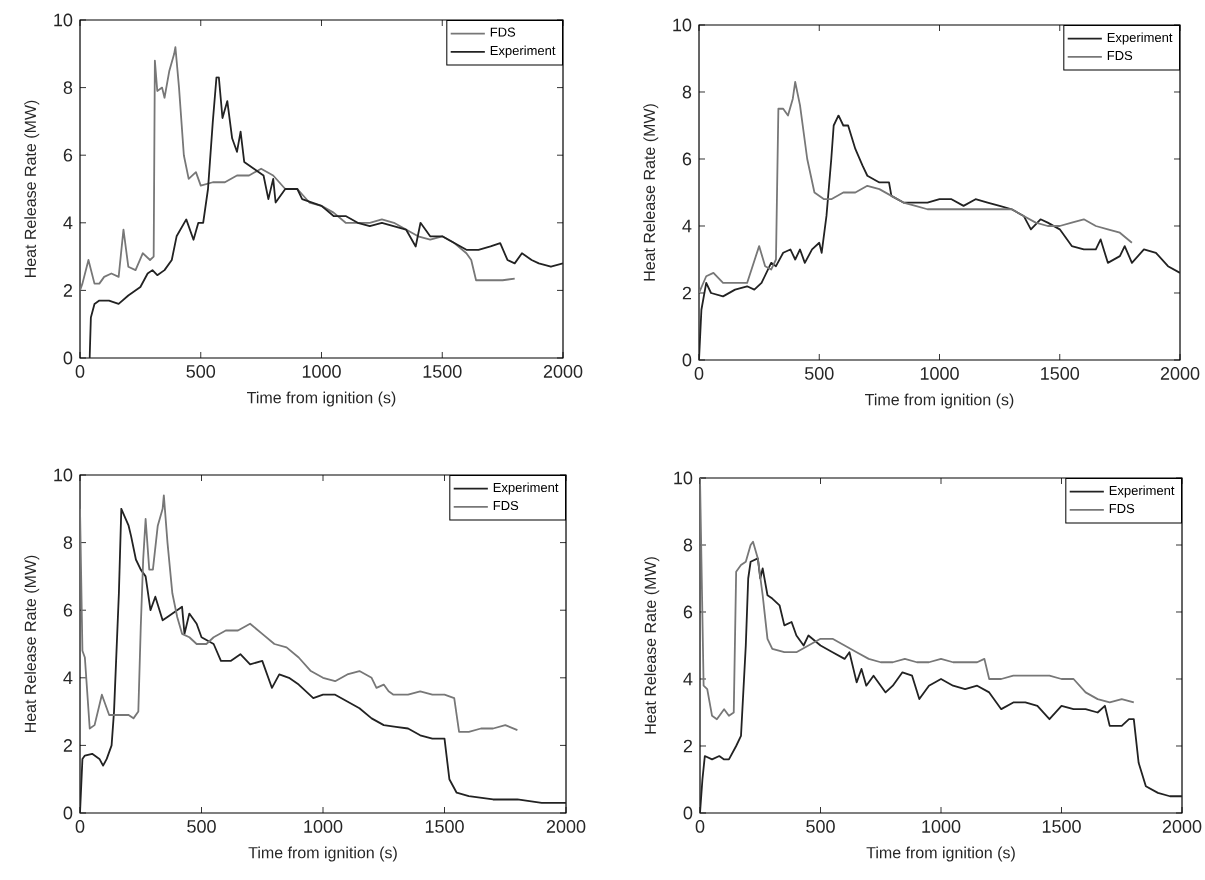  I want to click on line-series, so click(941, 685).